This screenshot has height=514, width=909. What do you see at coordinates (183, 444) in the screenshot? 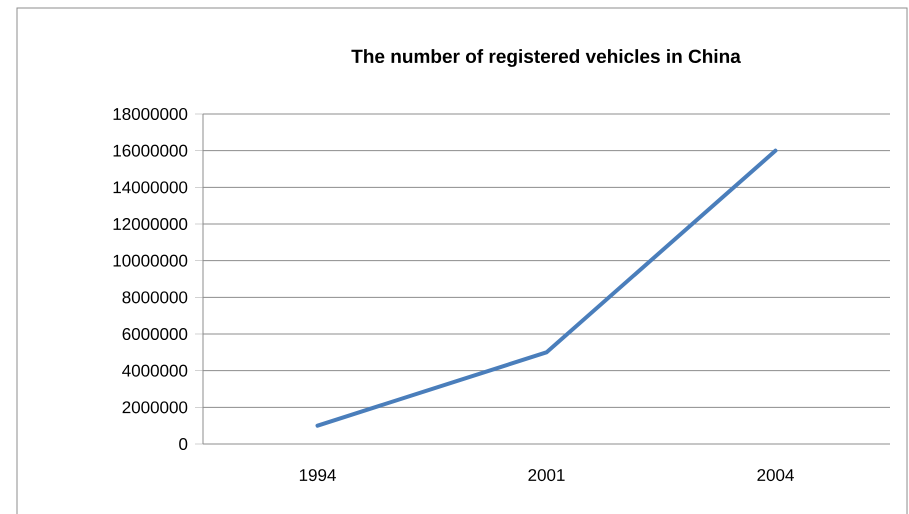
I see `y-tick-label: 0` at bounding box center [183, 444].